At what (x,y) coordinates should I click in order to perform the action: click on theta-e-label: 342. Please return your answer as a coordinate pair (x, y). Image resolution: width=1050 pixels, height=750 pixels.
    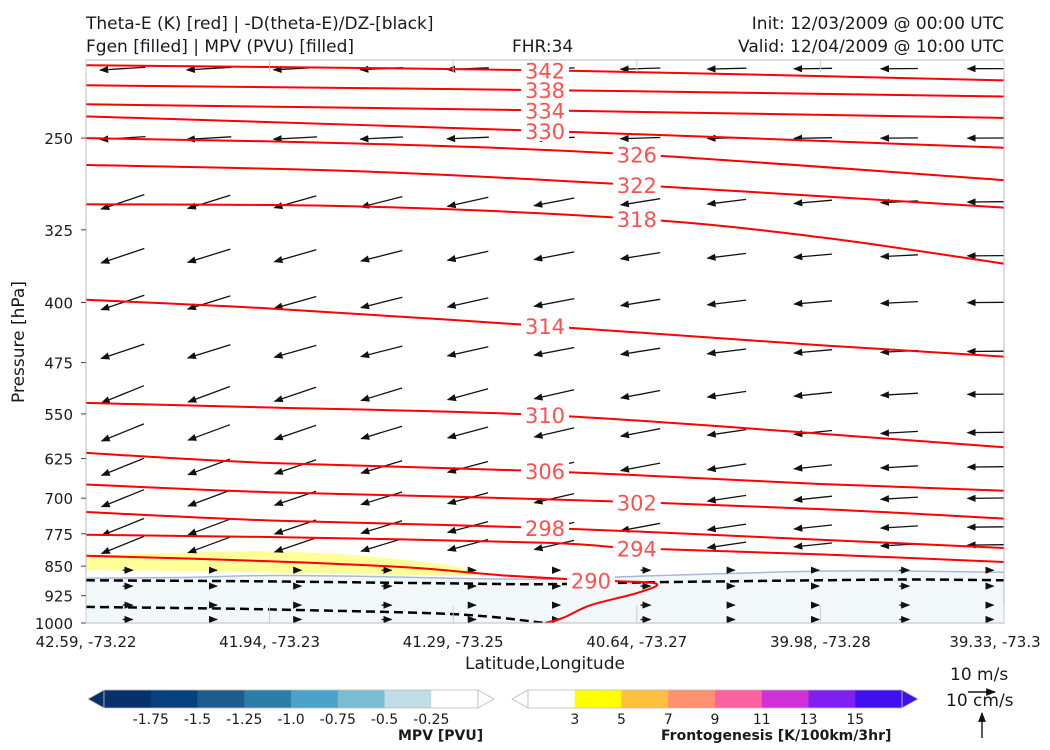
    Looking at the image, I should click on (545, 71).